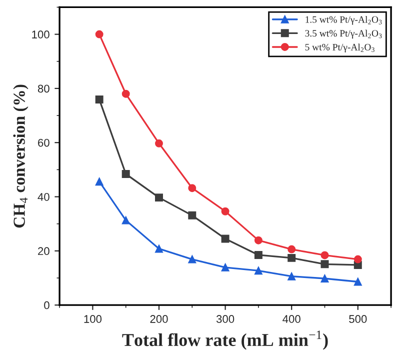 The height and width of the screenshot is (361, 397). What do you see at coordinates (358, 319) in the screenshot?
I see `x-tick-label: 500` at bounding box center [358, 319].